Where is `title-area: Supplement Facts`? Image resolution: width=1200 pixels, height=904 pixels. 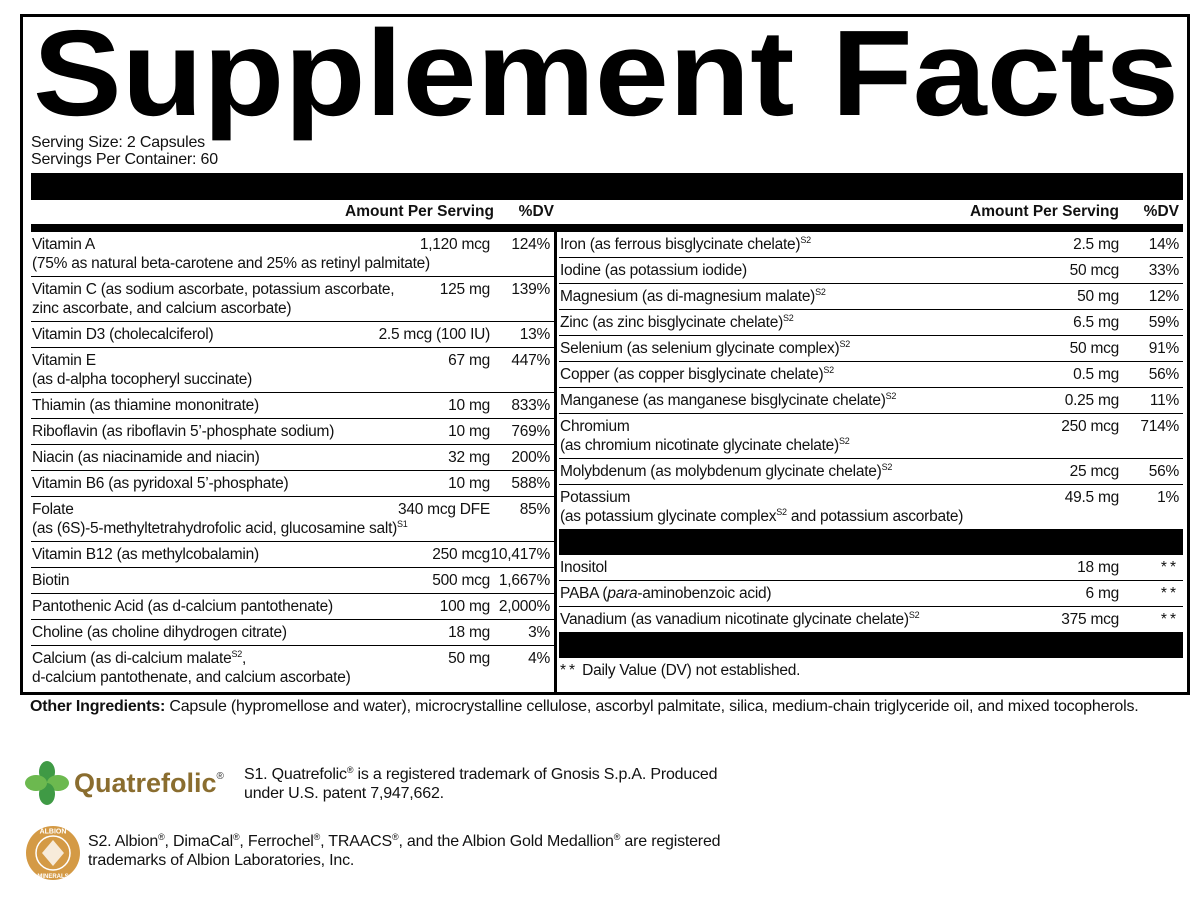
title-area: Supplement Facts is located at coordinates (606, 73).